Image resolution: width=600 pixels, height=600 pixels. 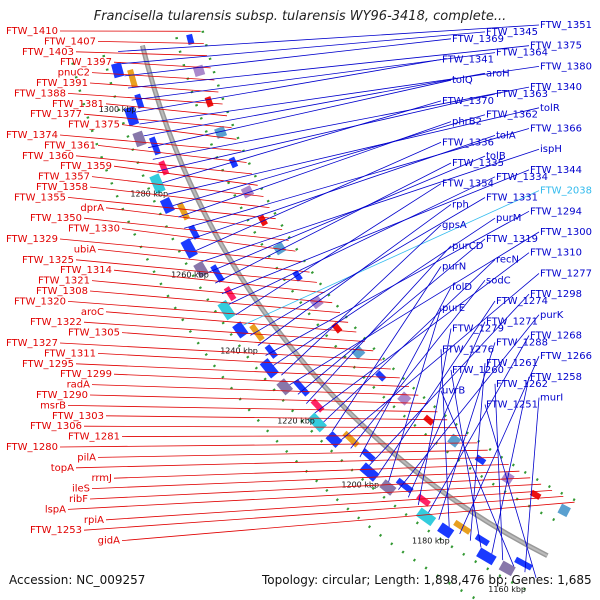 What do you see at coordinates (79, 385) in the screenshot?
I see `left-gene-label: radA` at bounding box center [79, 385].